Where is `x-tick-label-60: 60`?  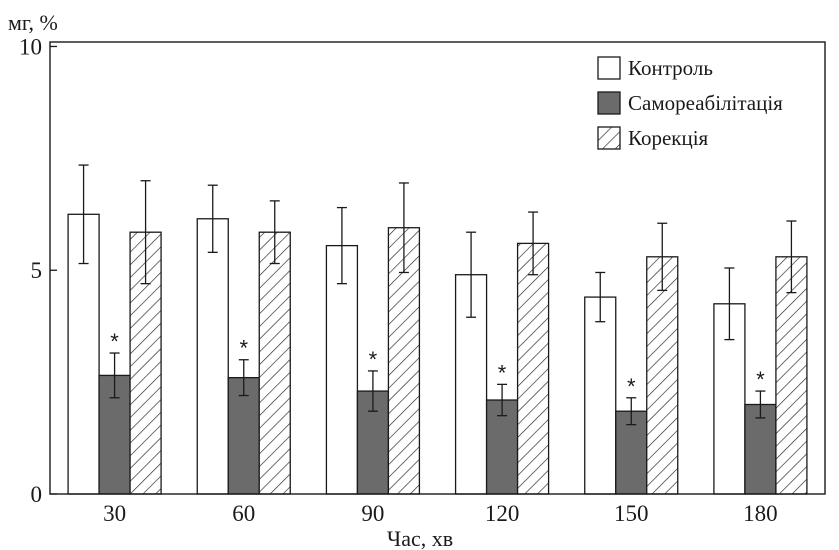 x-tick-label-60: 60 is located at coordinates (243, 513).